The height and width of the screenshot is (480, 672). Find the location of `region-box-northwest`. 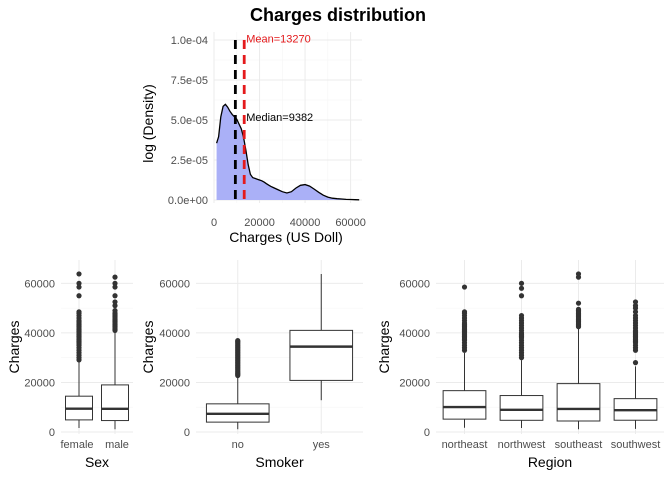

region-box-northwest is located at coordinates (521, 354).